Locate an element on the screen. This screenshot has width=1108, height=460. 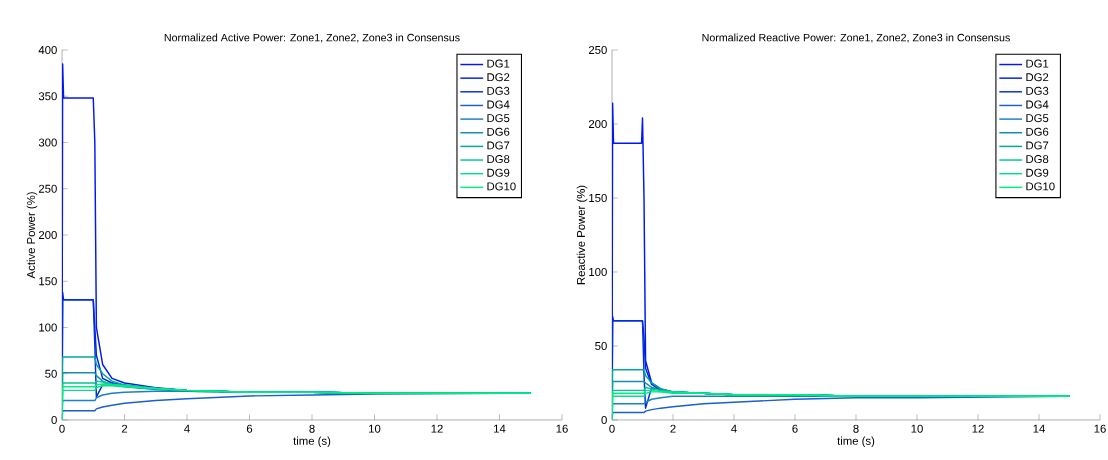
y-tick-label: 350 is located at coordinates (47, 96).